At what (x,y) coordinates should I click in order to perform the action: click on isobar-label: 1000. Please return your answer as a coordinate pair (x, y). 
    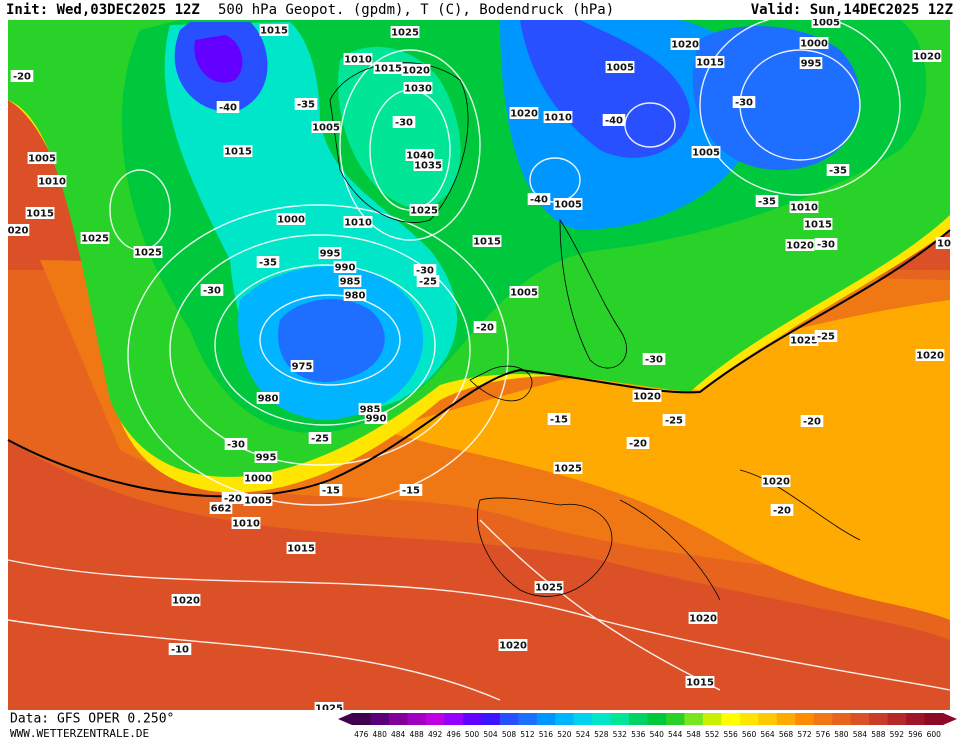
    Looking at the image, I should click on (291, 220).